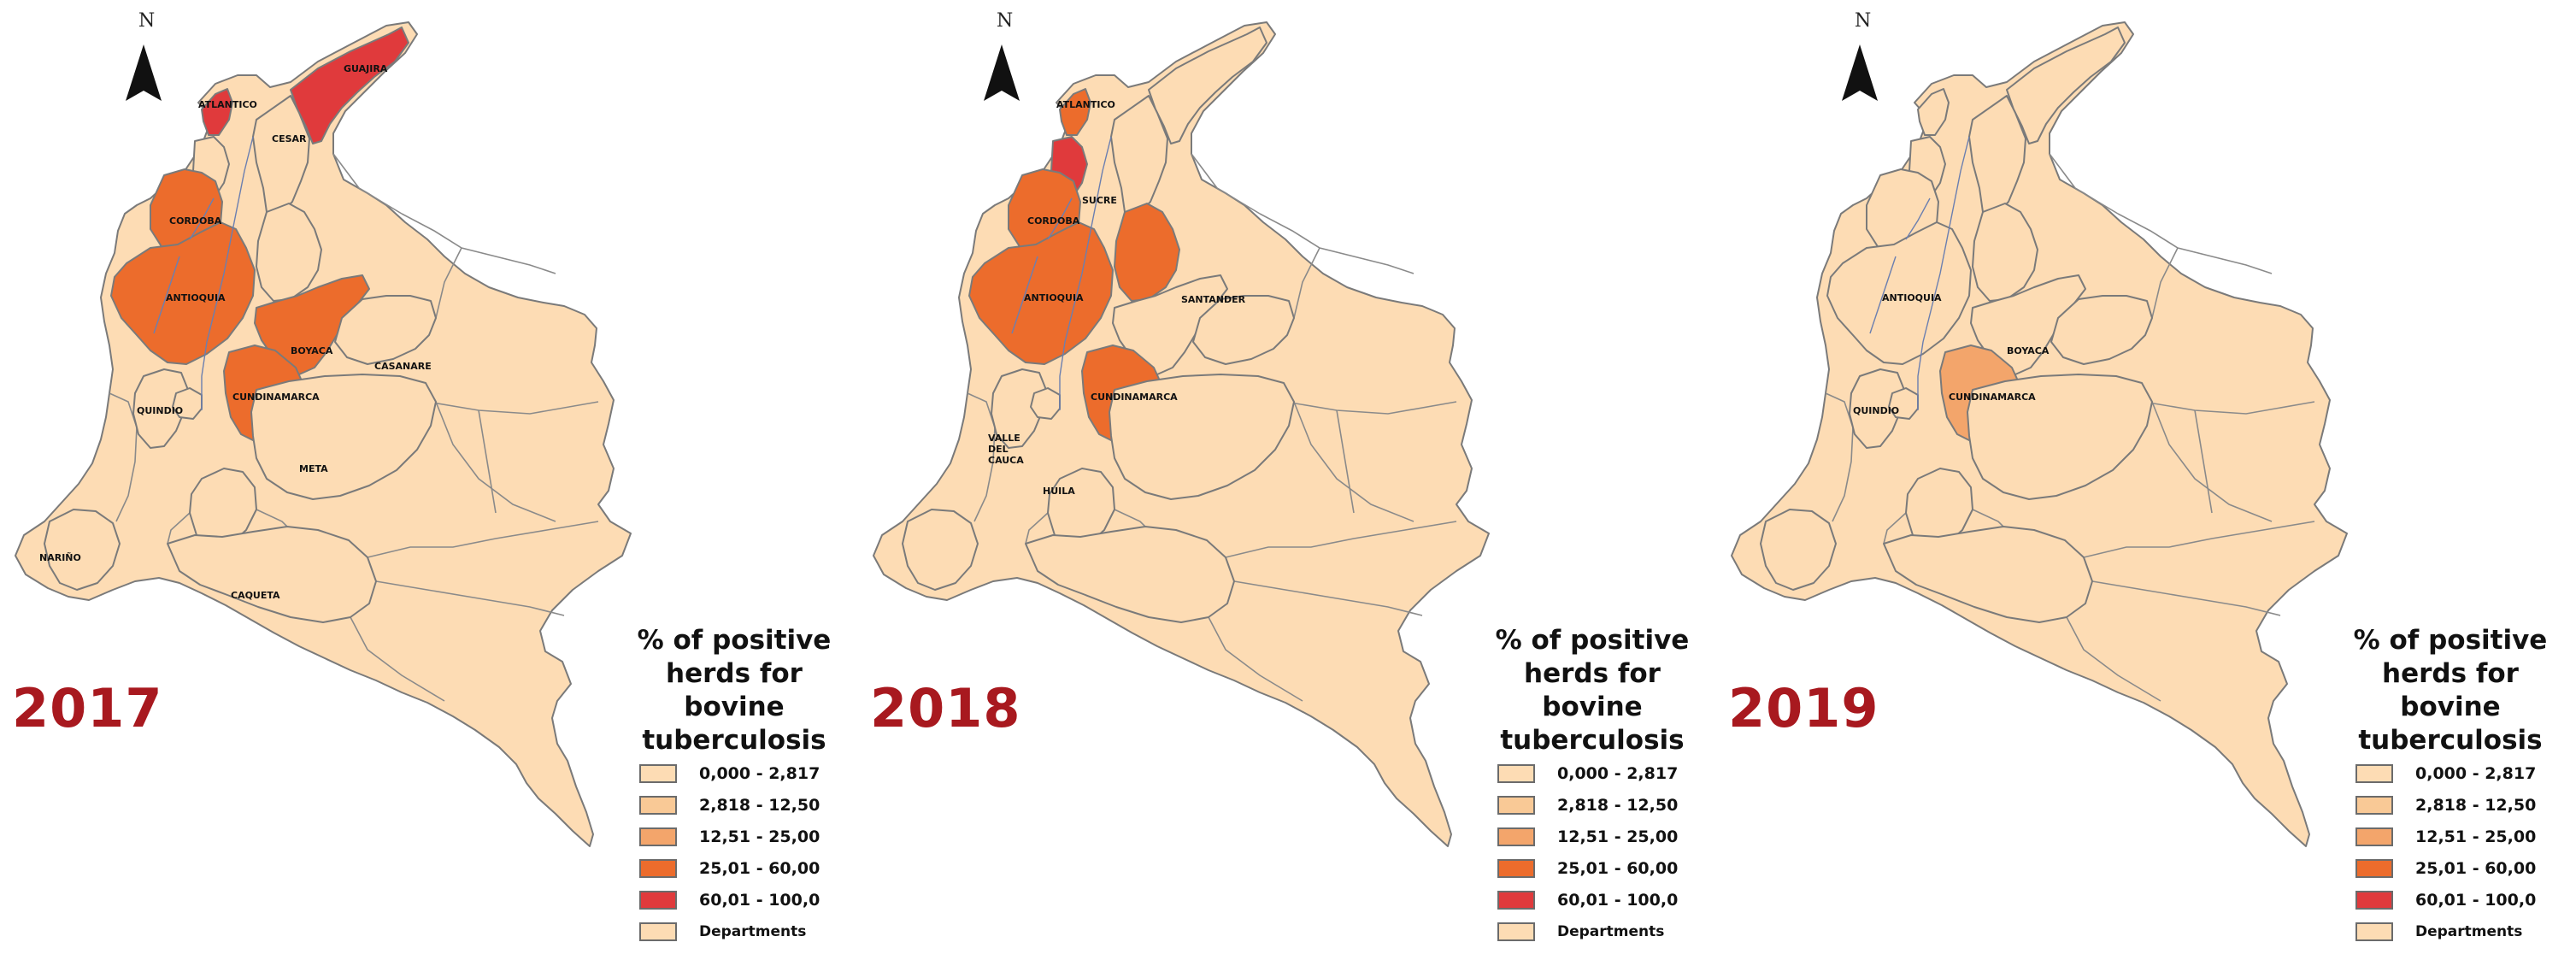 This screenshot has height=954, width=2576. I want to click on department-label-sucre: SUCRE, so click(1099, 200).